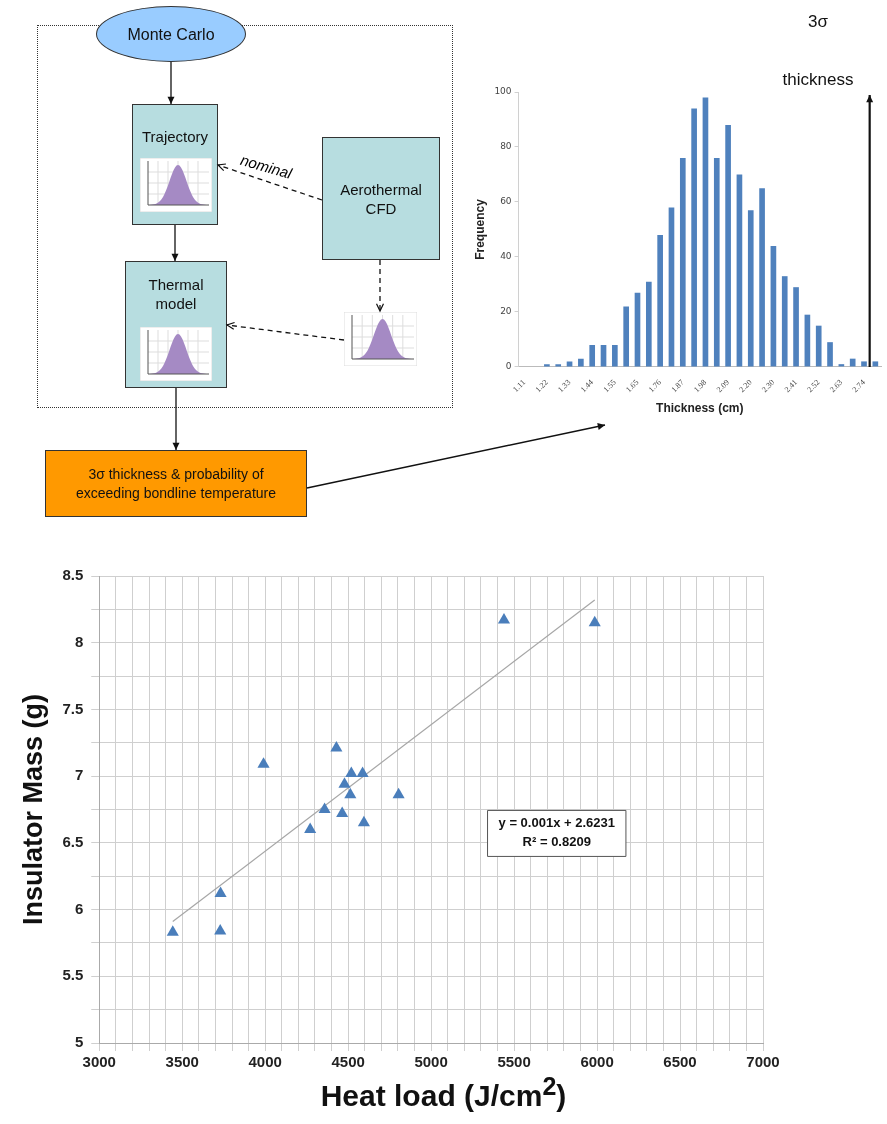  I want to click on x-tick-label: 1.33, so click(564, 386).